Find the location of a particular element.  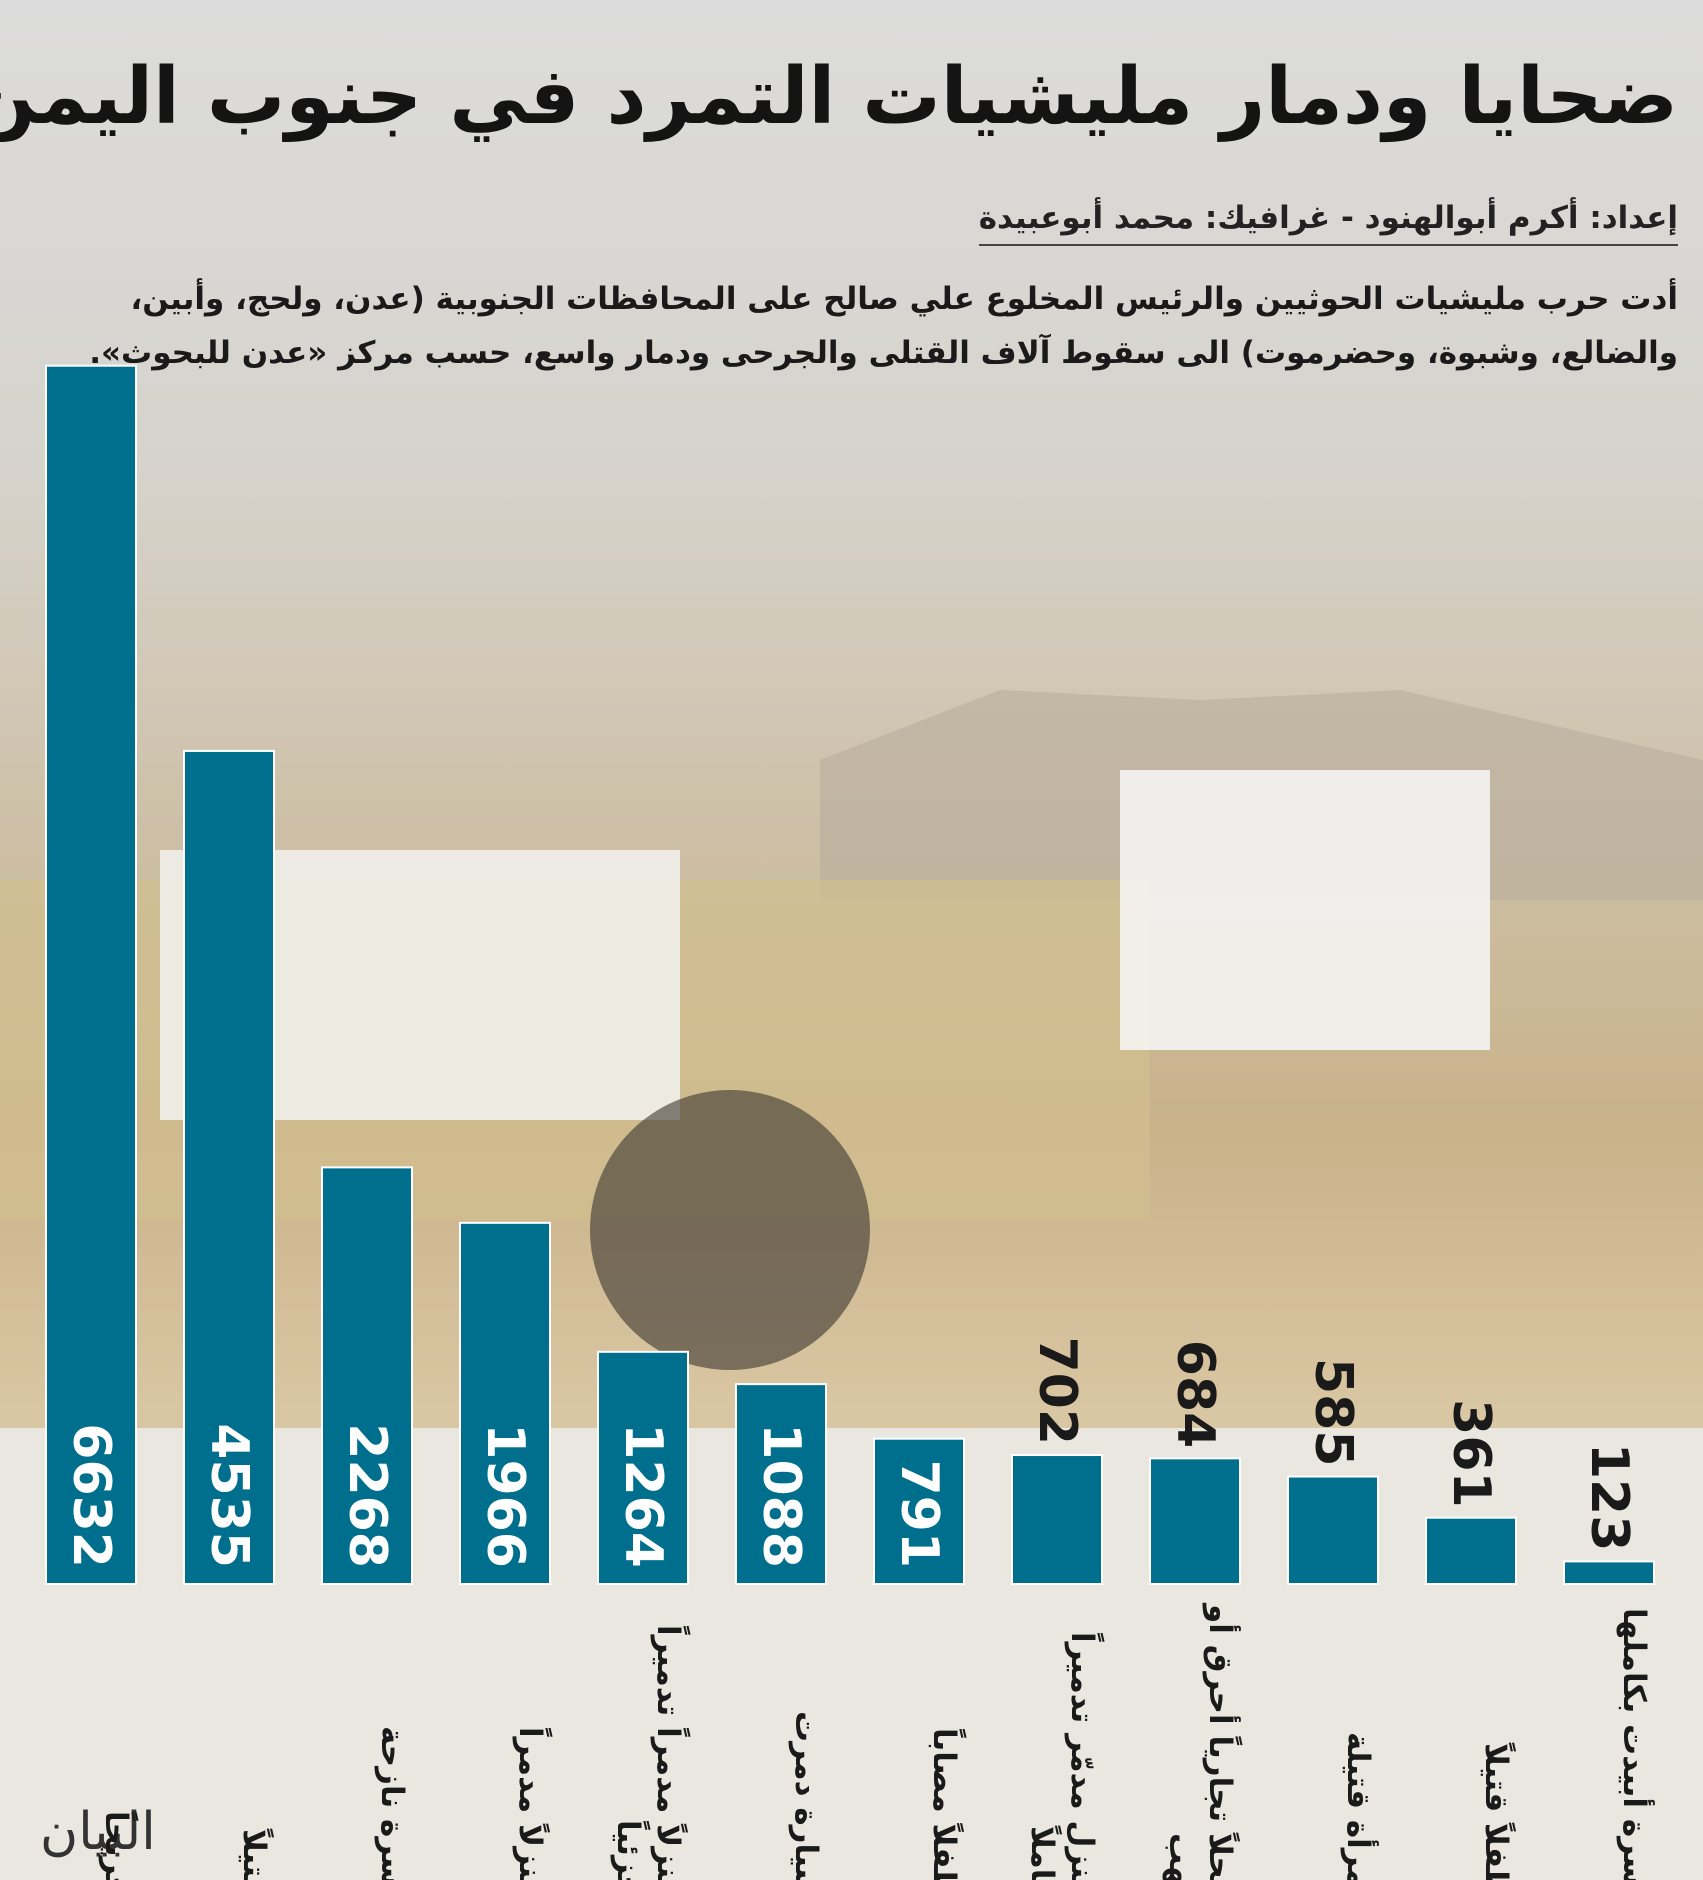

value-label: 1264 is located at coordinates (643, 1495).